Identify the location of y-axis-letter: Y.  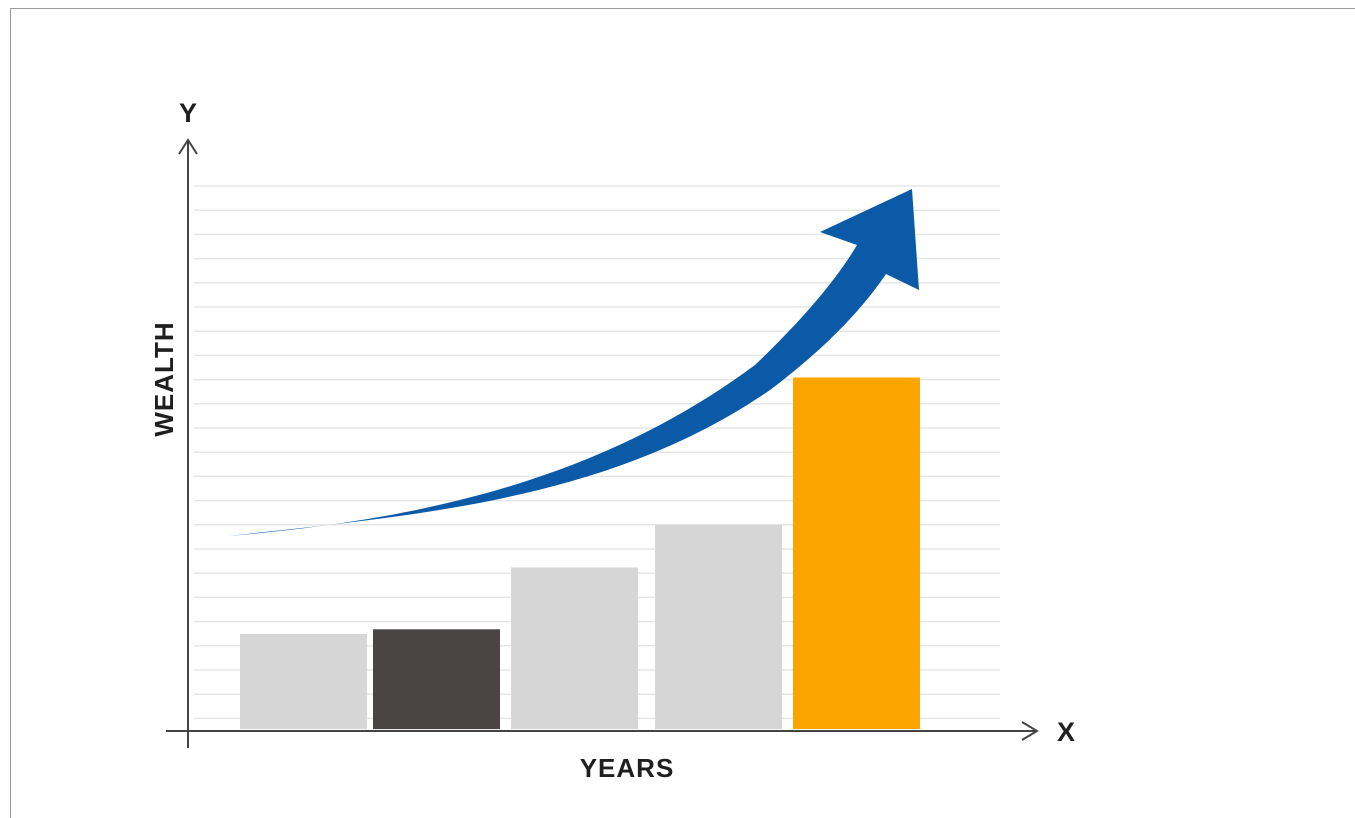
(188, 113).